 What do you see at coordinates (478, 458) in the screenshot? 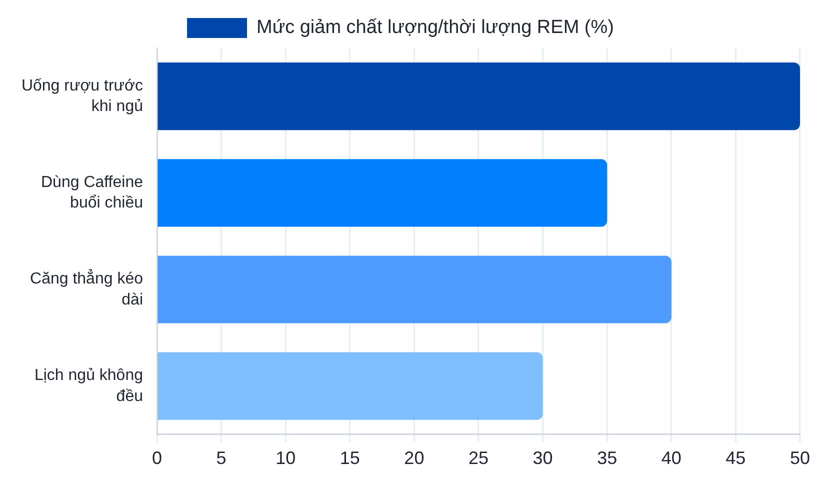
I see `x-tick-label: 25` at bounding box center [478, 458].